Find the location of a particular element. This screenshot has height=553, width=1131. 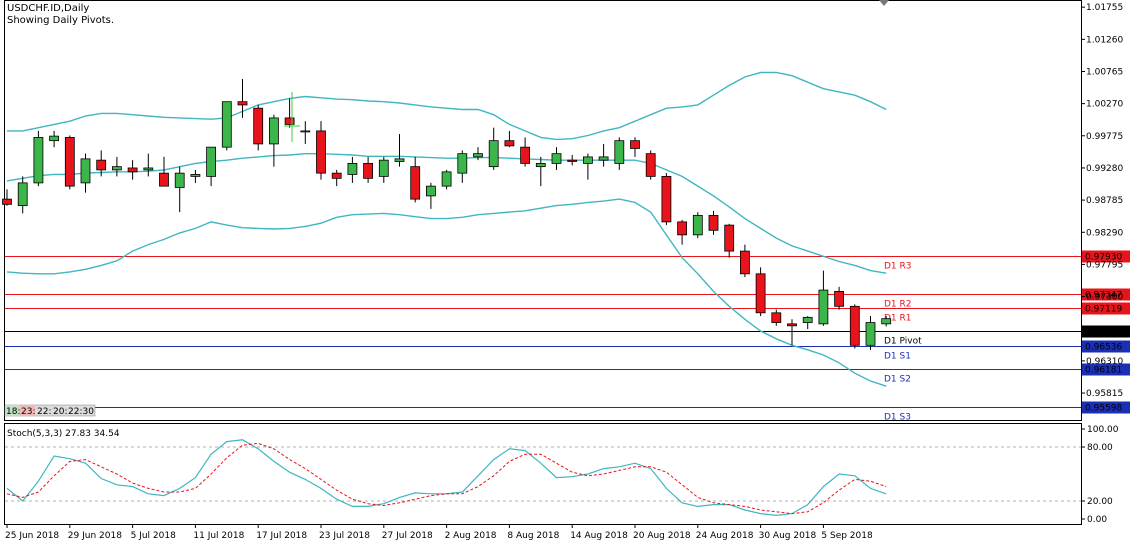

price-tick-label: 0.96310 is located at coordinates (1104, 362).